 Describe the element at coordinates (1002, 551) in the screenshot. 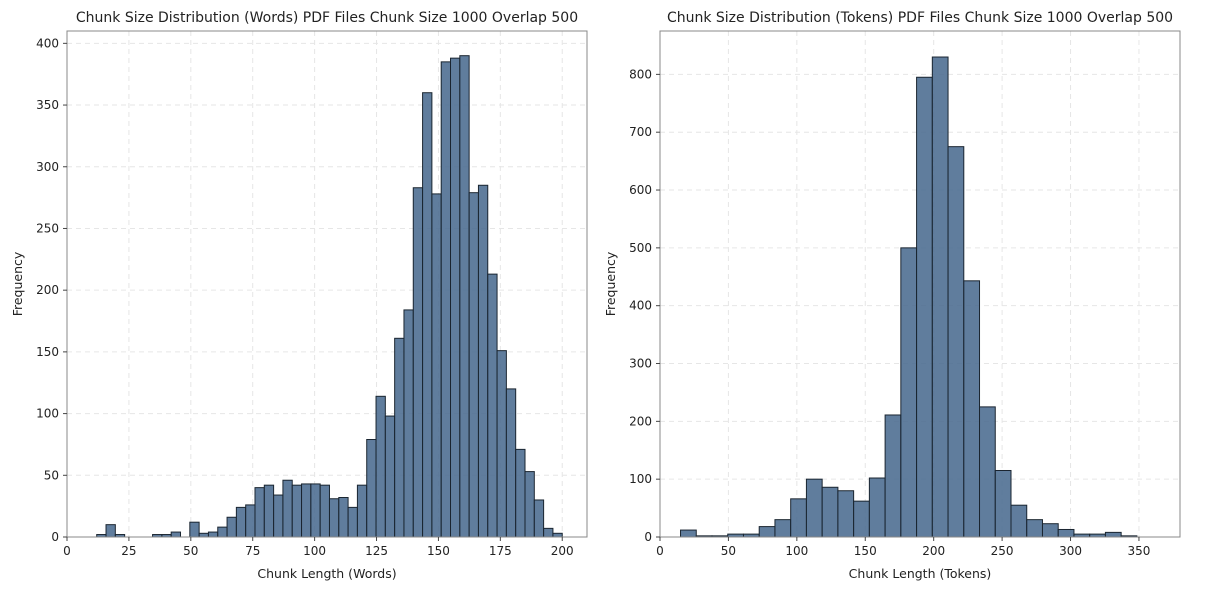

I see `x-tick-label: 250` at that location.